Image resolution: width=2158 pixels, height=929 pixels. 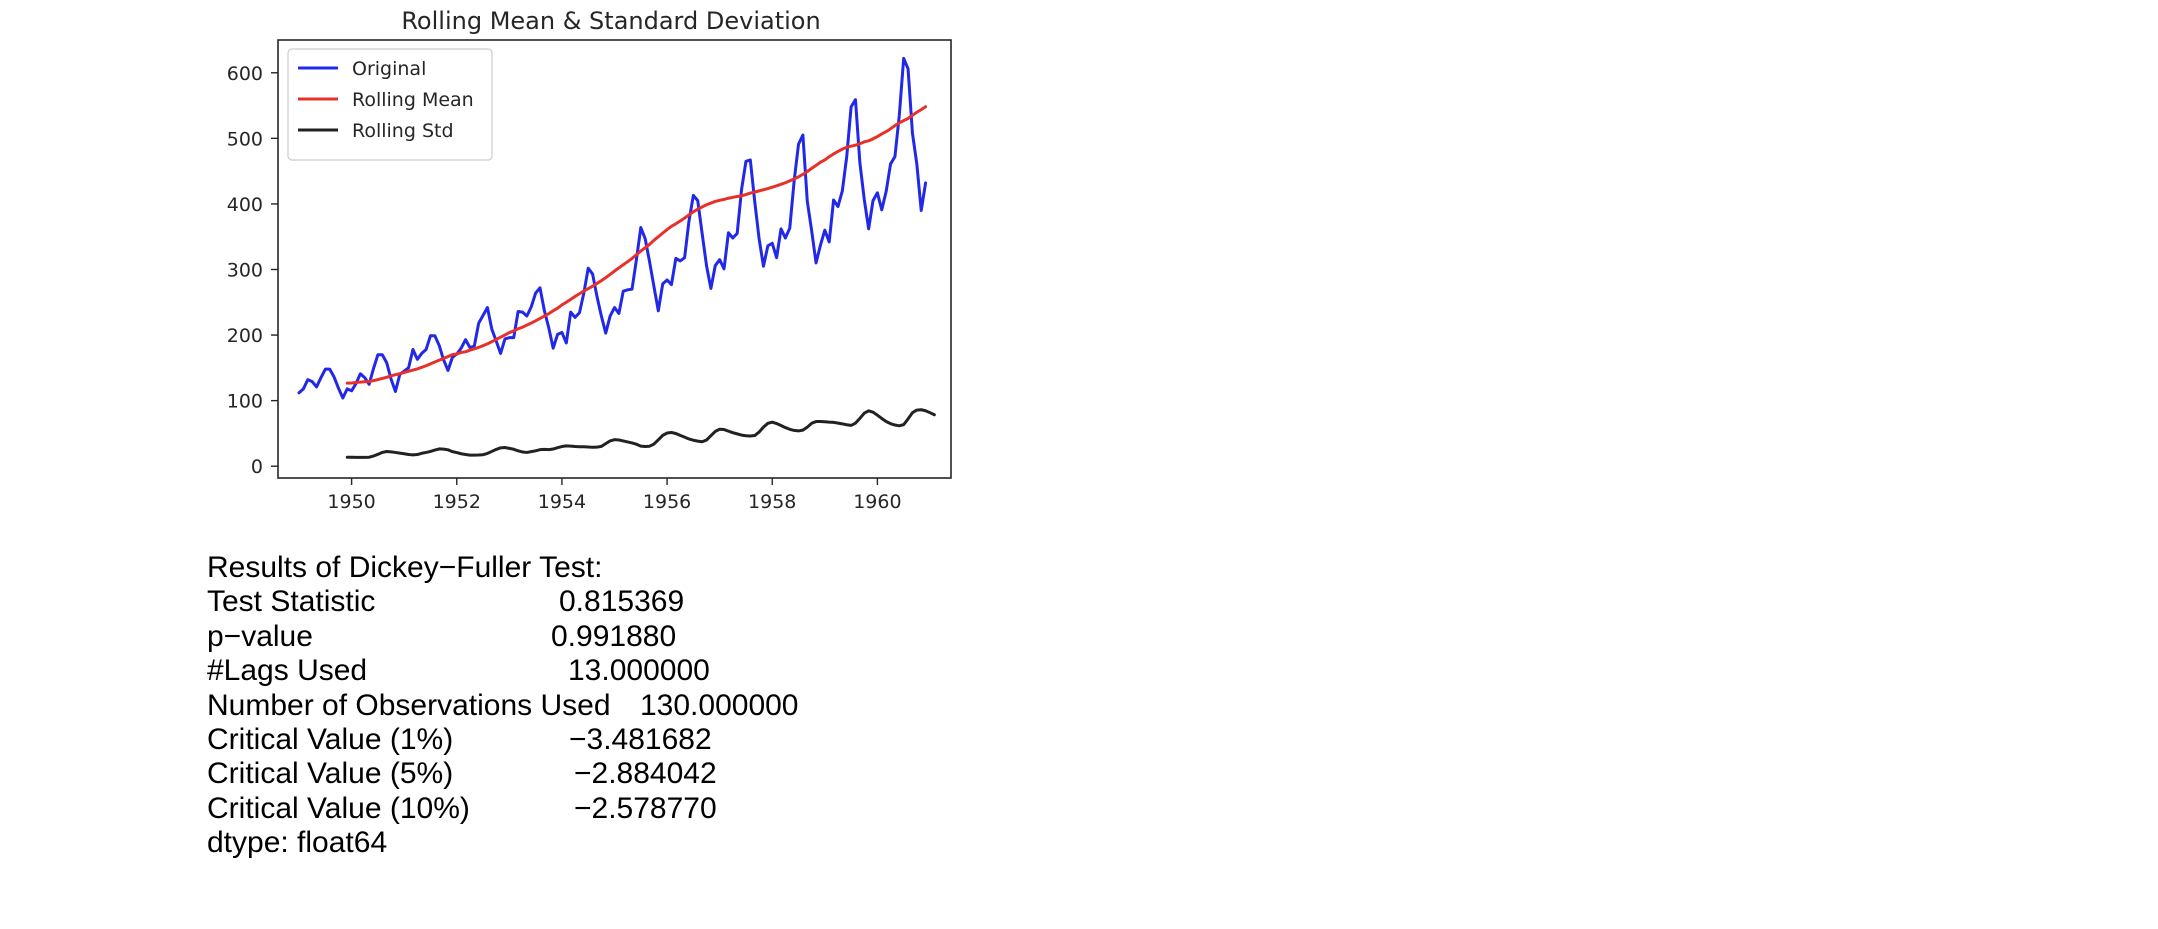 What do you see at coordinates (441, 637) in the screenshot?
I see `adf-row: p−value 0.991880` at bounding box center [441, 637].